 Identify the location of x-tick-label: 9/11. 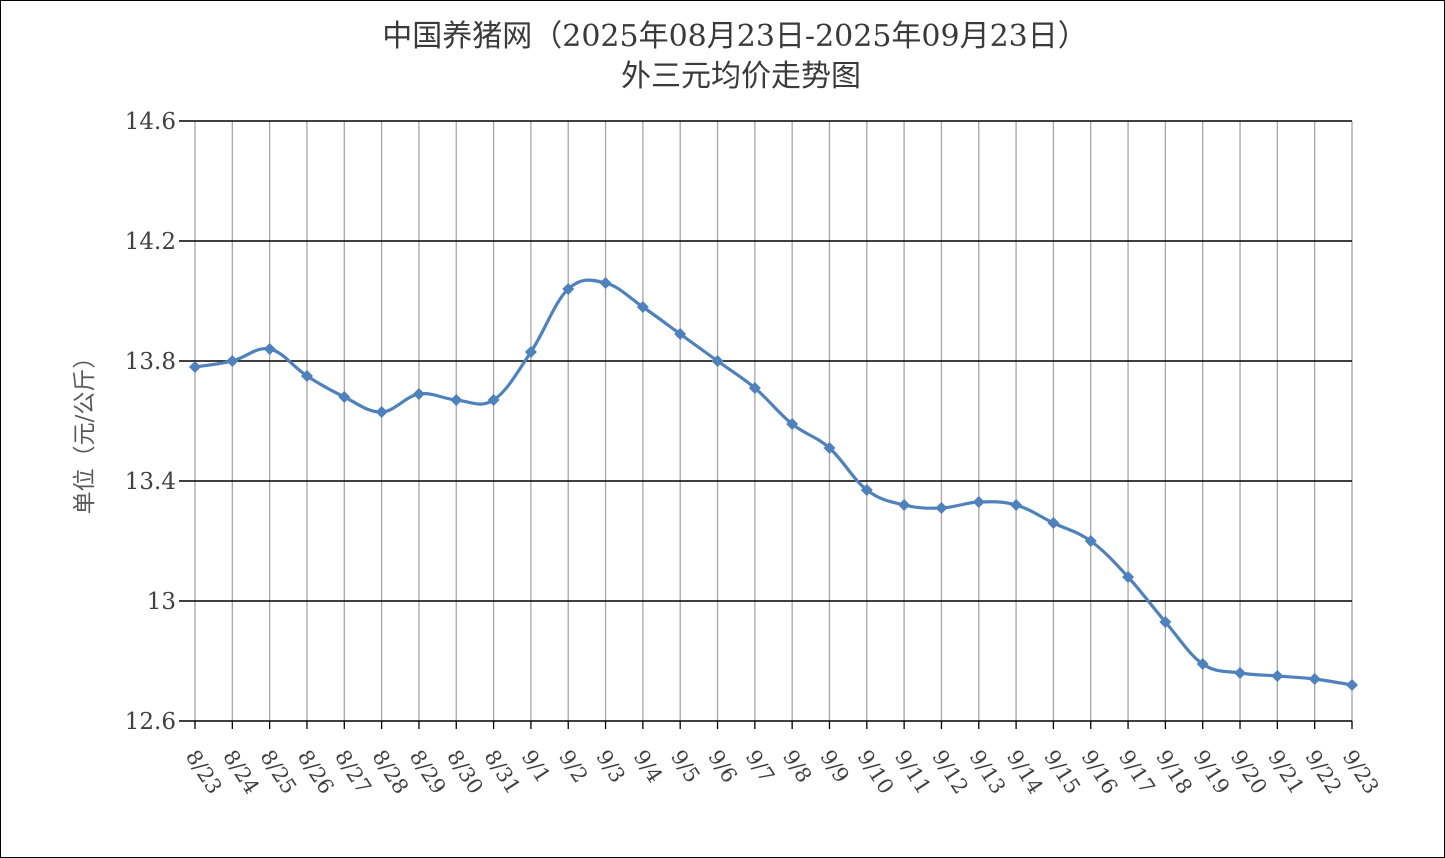
(913, 772).